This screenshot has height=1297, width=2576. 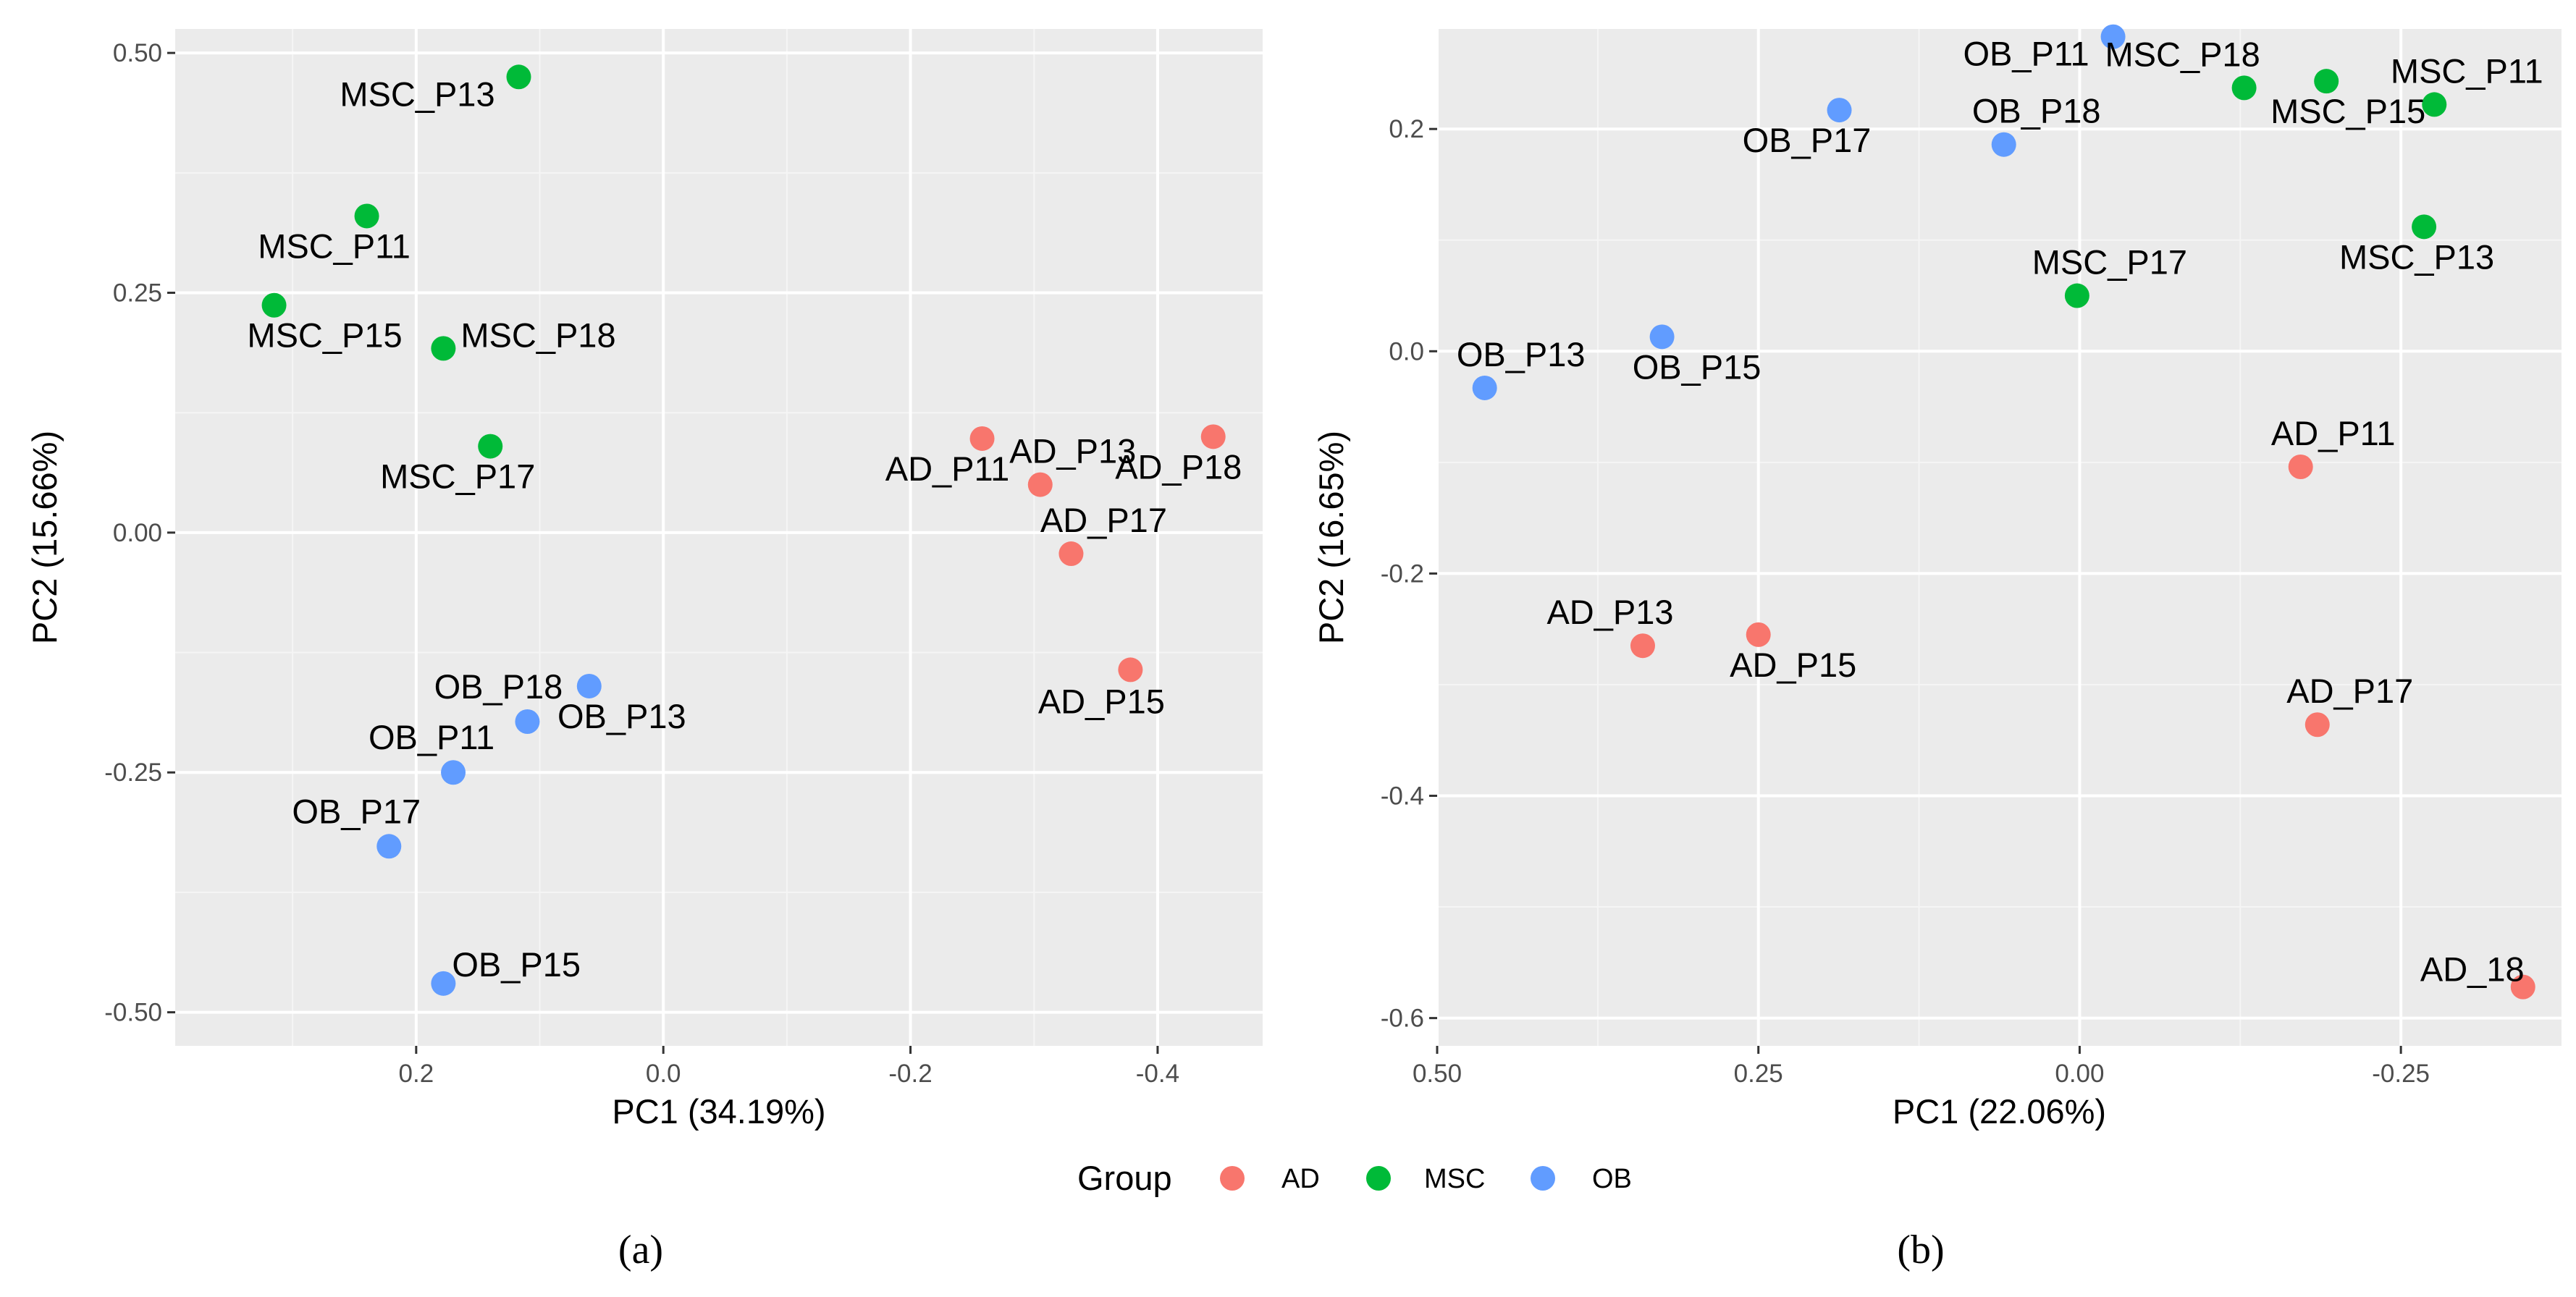 I want to click on x-tick-label: 0.50, so click(x=1437, y=1074).